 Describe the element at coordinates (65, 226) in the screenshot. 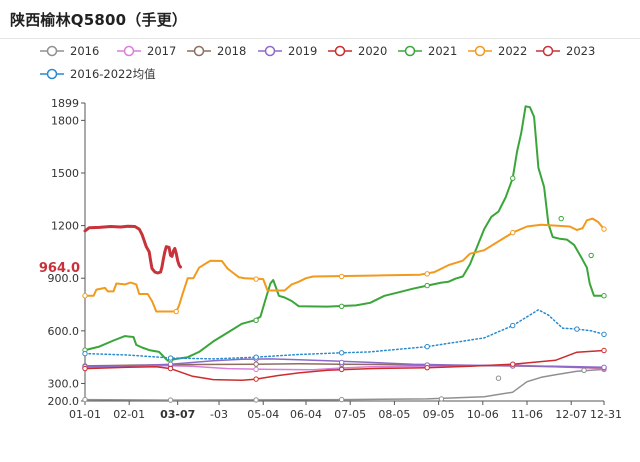

I see `y-tick-label: 1200` at that location.